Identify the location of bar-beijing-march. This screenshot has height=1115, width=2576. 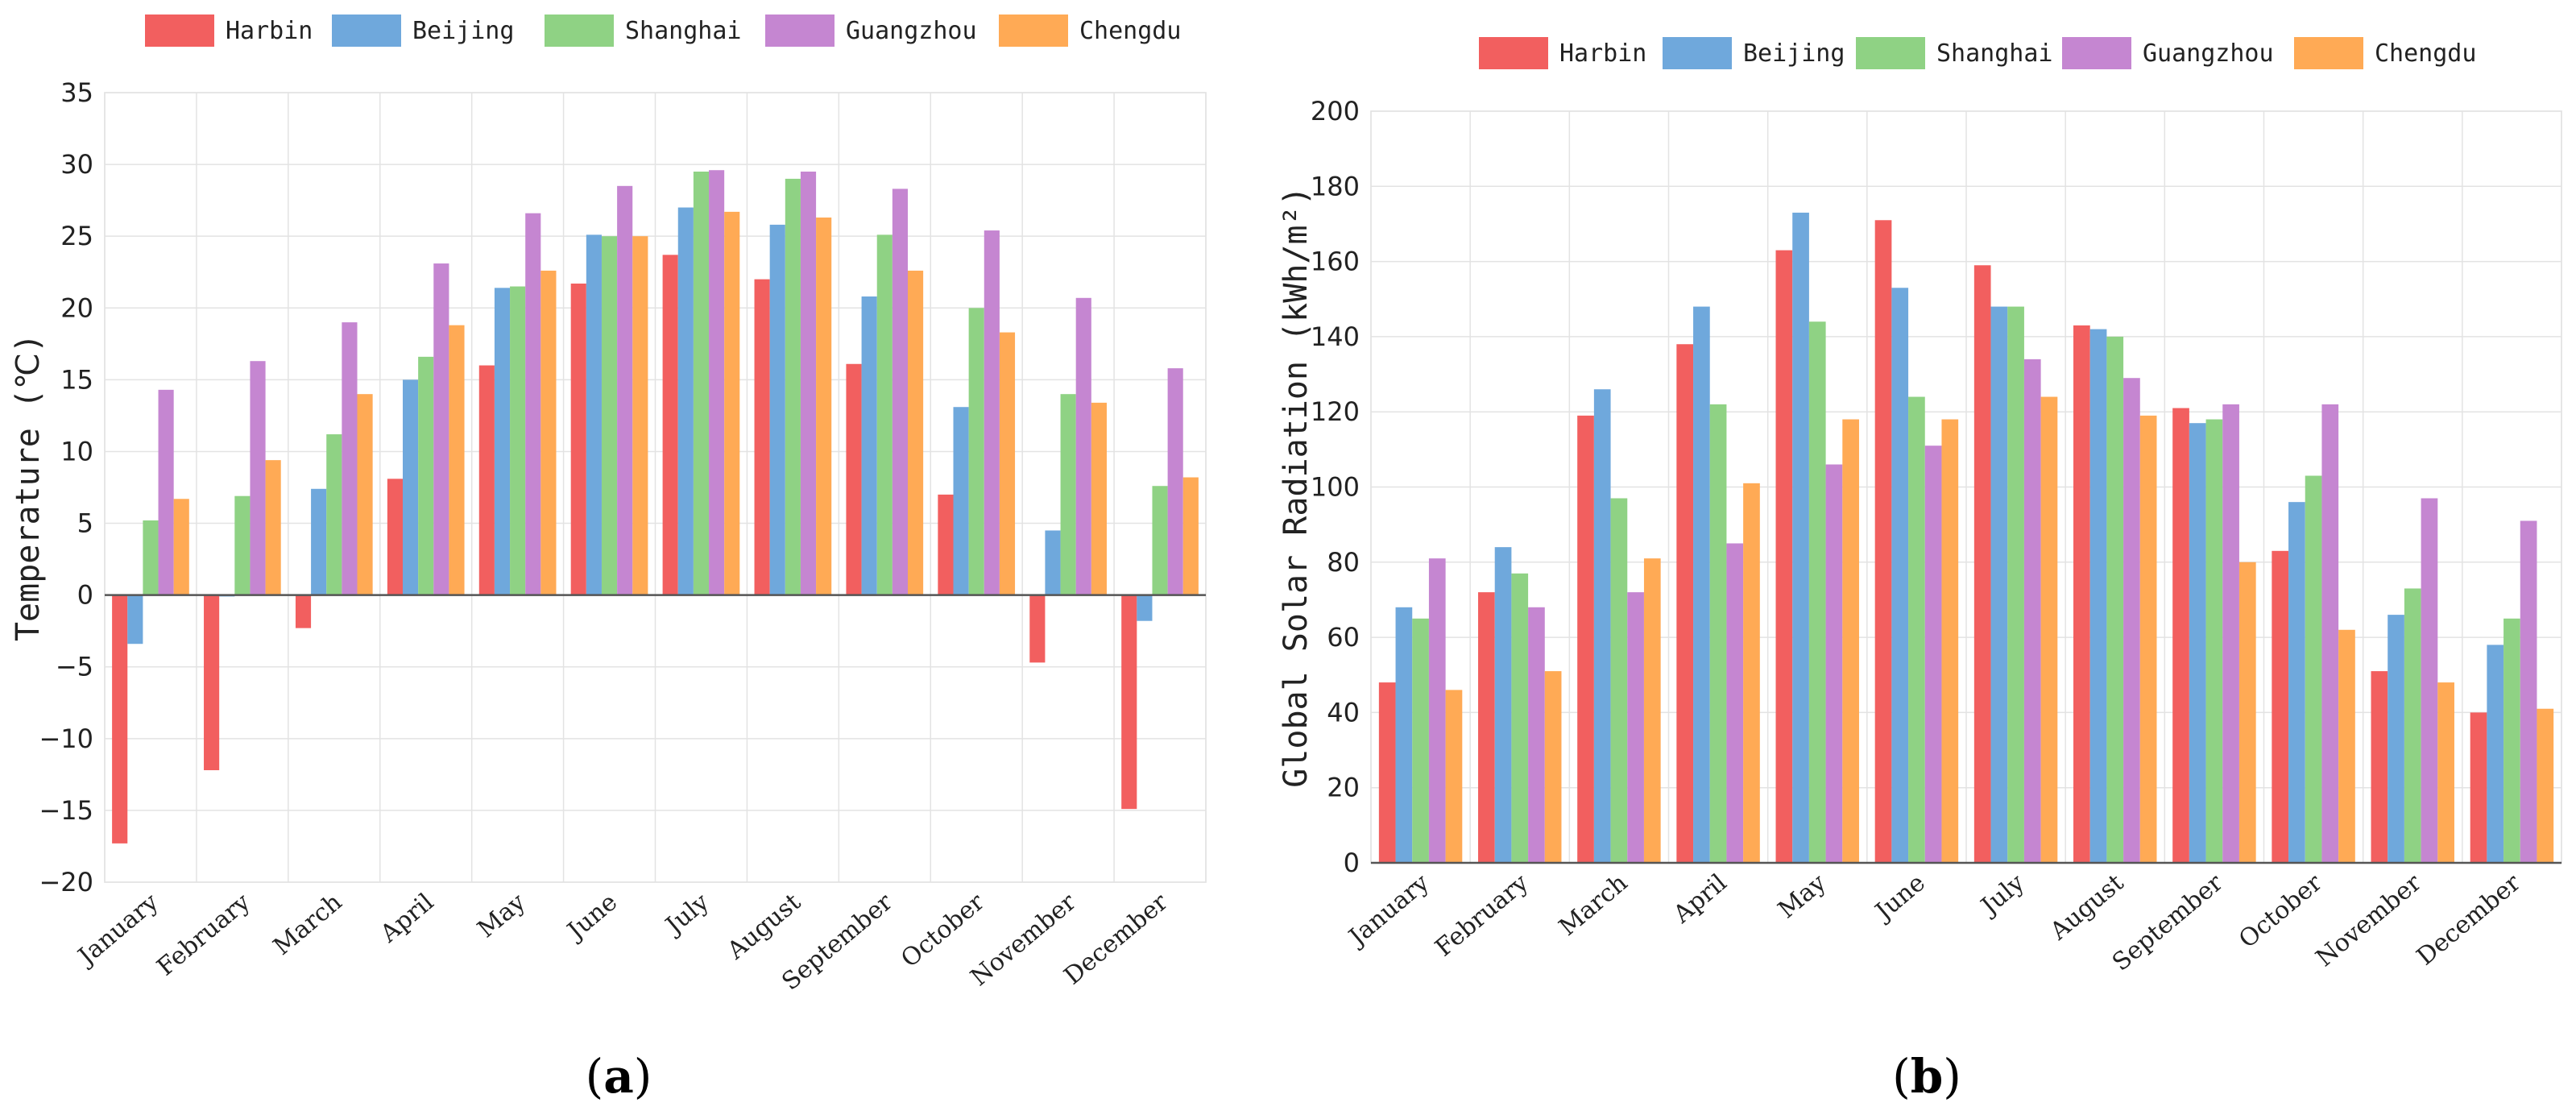
(319, 541).